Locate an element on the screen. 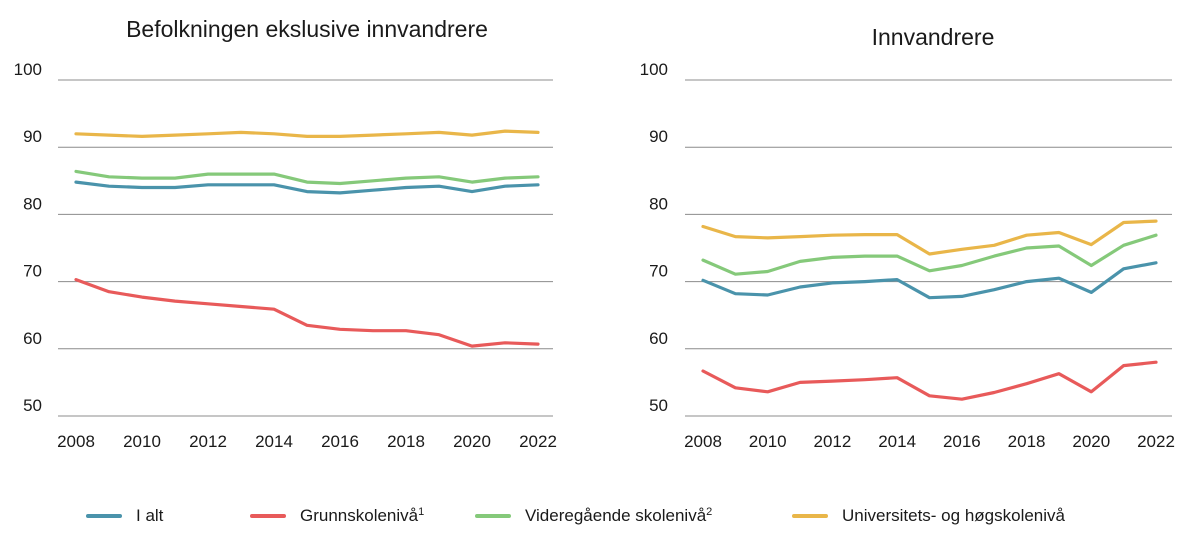 This screenshot has width=1200, height=542. right-y-tick-label: 50 is located at coordinates (658, 405).